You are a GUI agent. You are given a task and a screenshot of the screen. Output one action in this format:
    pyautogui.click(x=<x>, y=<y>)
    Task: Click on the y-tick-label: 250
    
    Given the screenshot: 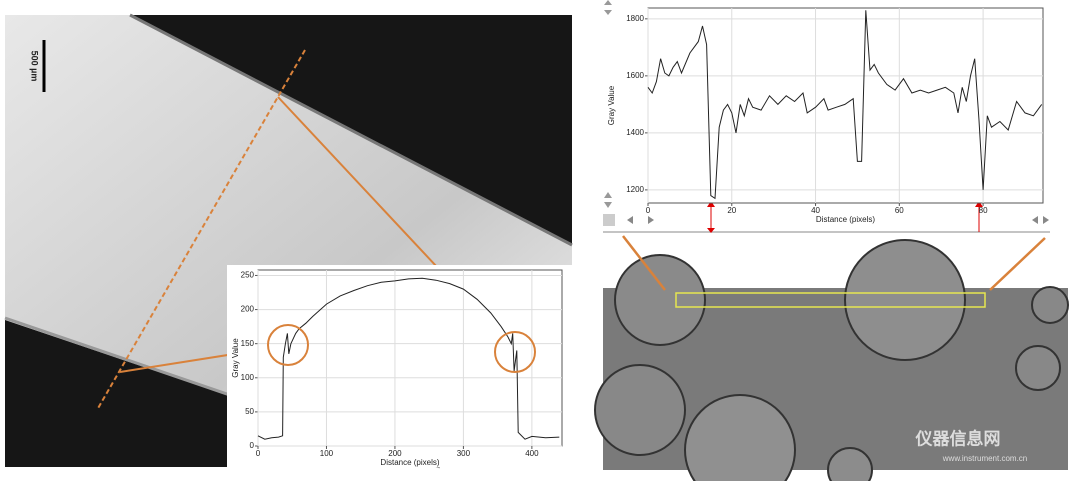 What is the action you would take?
    pyautogui.click(x=248, y=275)
    